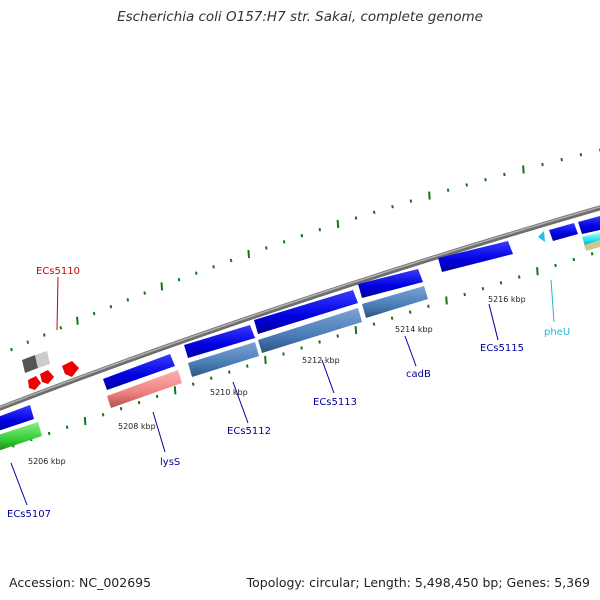 Image resolution: width=600 pixels, height=600 pixels. What do you see at coordinates (321, 360) in the screenshot?
I see `position-label: 5212 kbp` at bounding box center [321, 360].